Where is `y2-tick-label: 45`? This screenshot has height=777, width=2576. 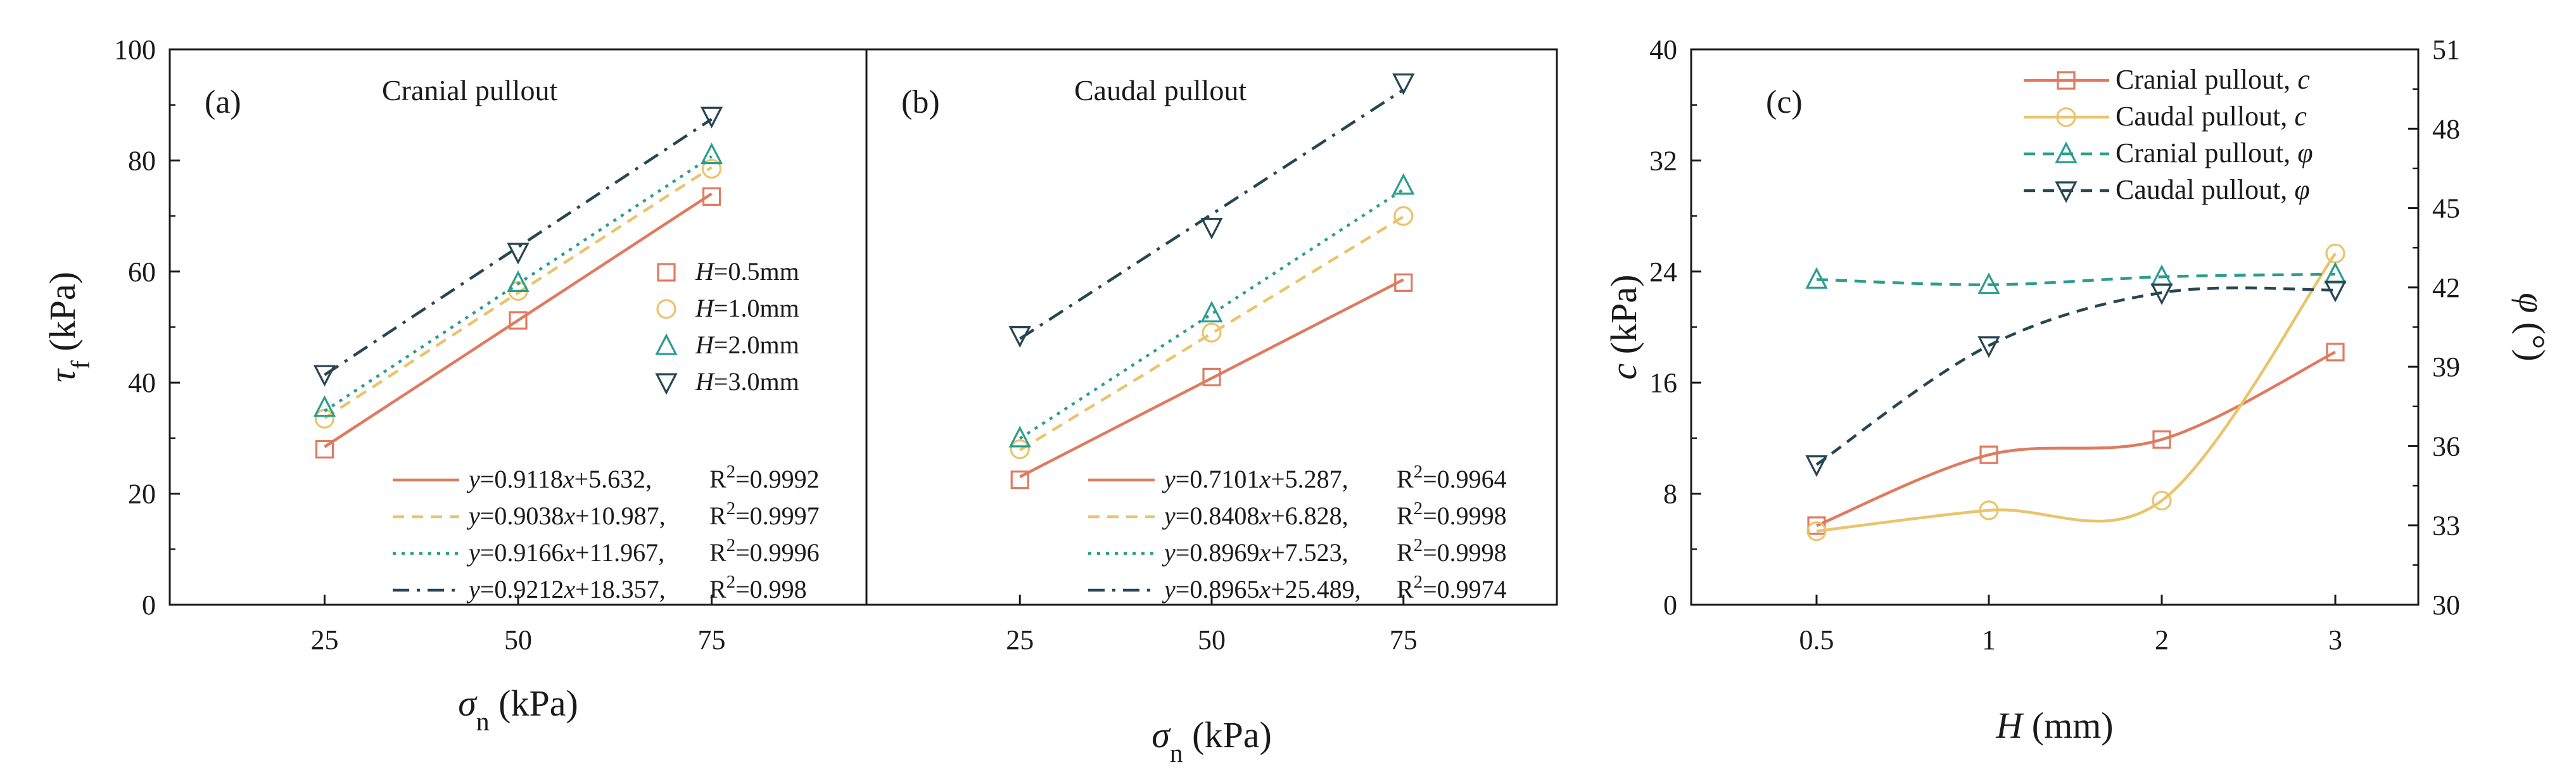 y2-tick-label: 45 is located at coordinates (2446, 208).